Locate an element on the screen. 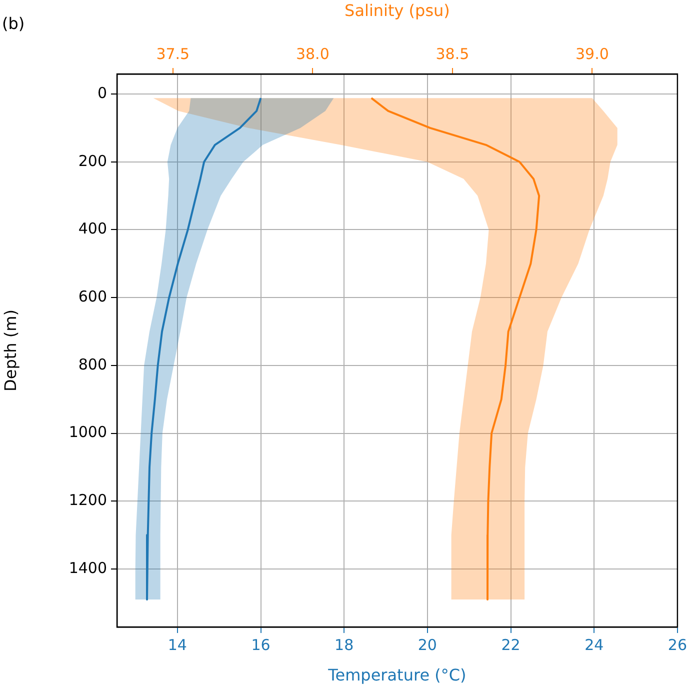 The height and width of the screenshot is (690, 691). y-tick-label: 1400 is located at coordinates (87, 567).